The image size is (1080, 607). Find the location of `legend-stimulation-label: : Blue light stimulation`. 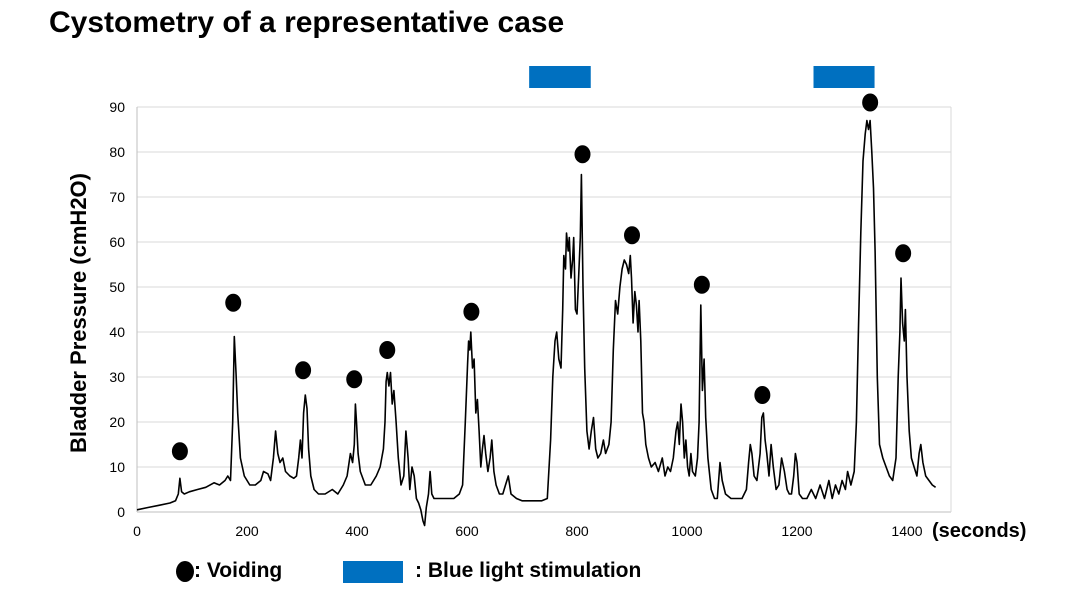

legend-stimulation-label: : Blue light stimulation is located at coordinates (528, 570).